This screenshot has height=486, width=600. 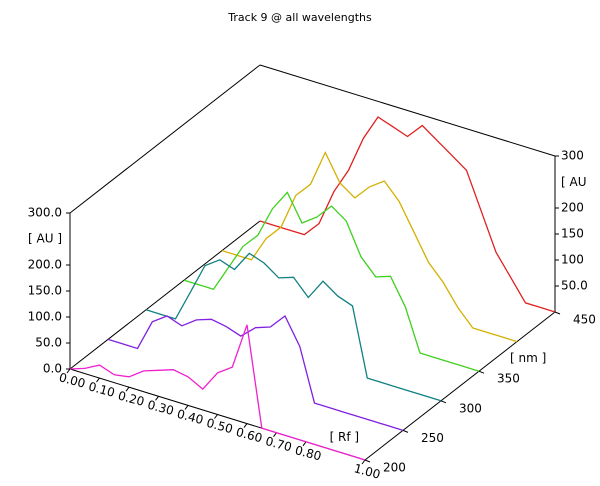 I want to click on x-tick-label: 0.50, so click(x=219, y=426).